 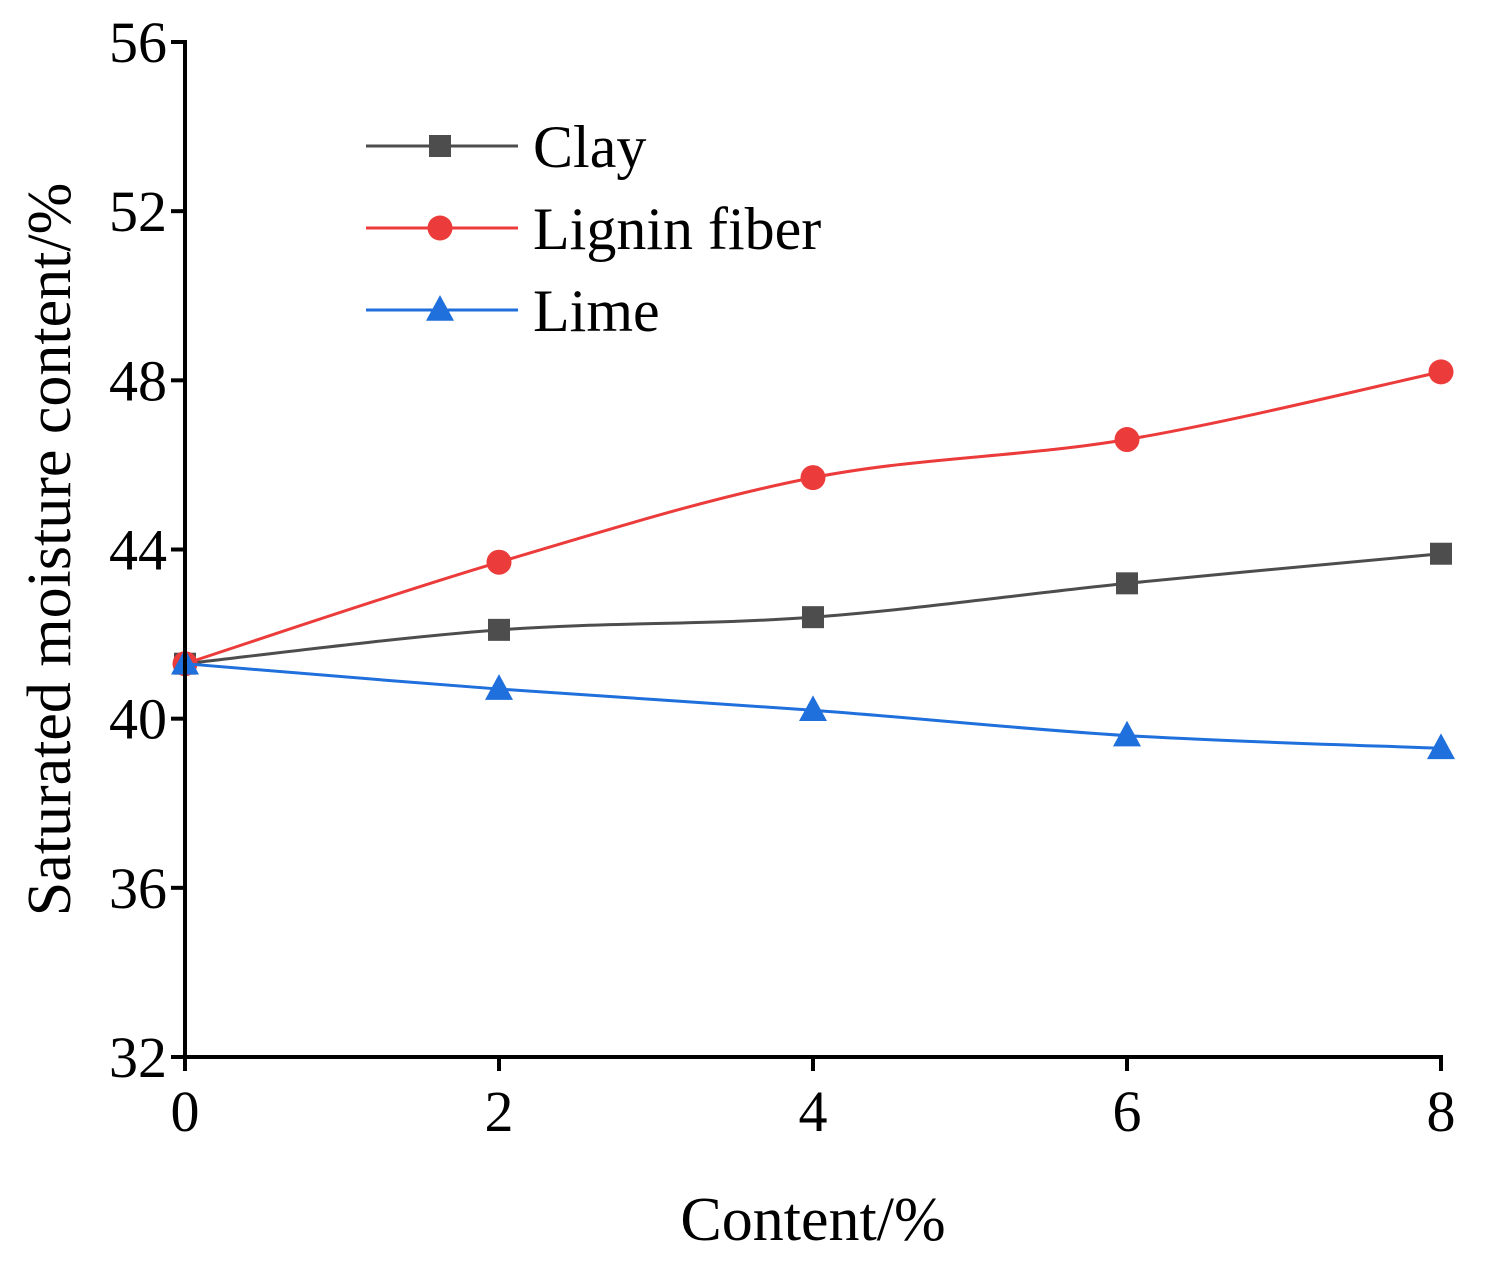 What do you see at coordinates (138, 888) in the screenshot?
I see `y-tick-label: 36` at bounding box center [138, 888].